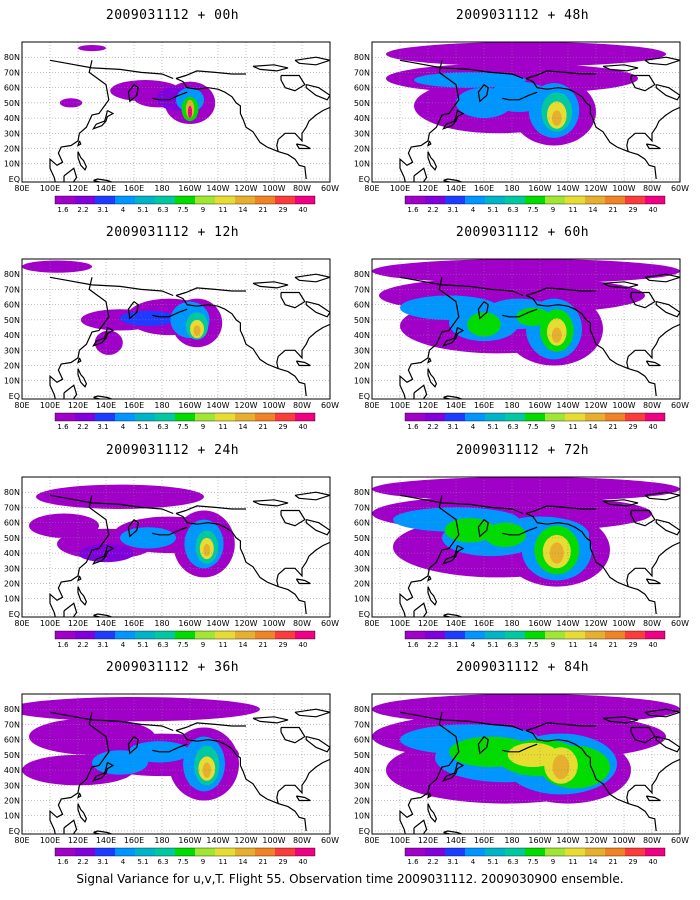 The image size is (700, 900). Describe the element at coordinates (330, 840) in the screenshot. I see `longitude-label: 60W` at that location.